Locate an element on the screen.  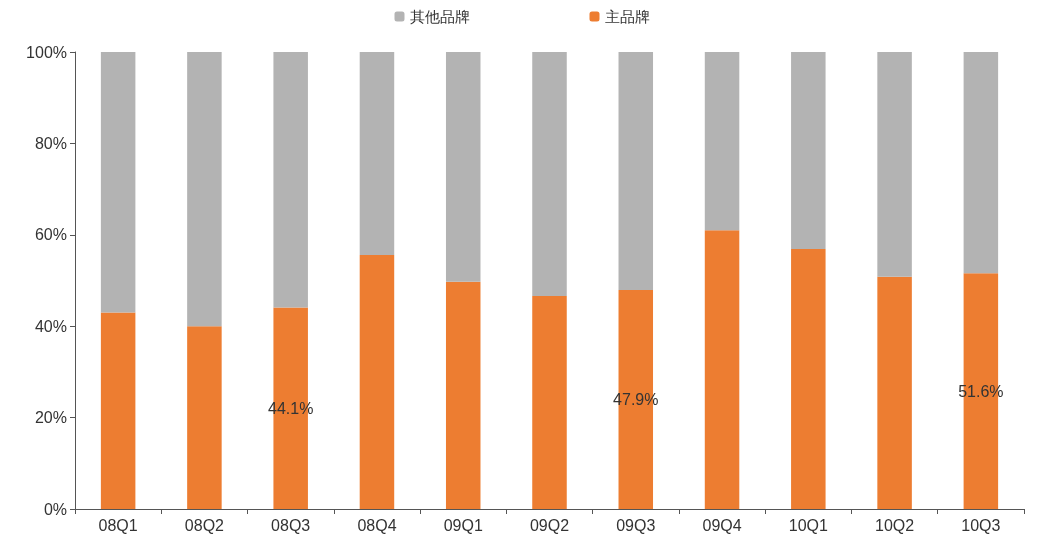
x-tick-label: 10Q2 is located at coordinates (895, 525).